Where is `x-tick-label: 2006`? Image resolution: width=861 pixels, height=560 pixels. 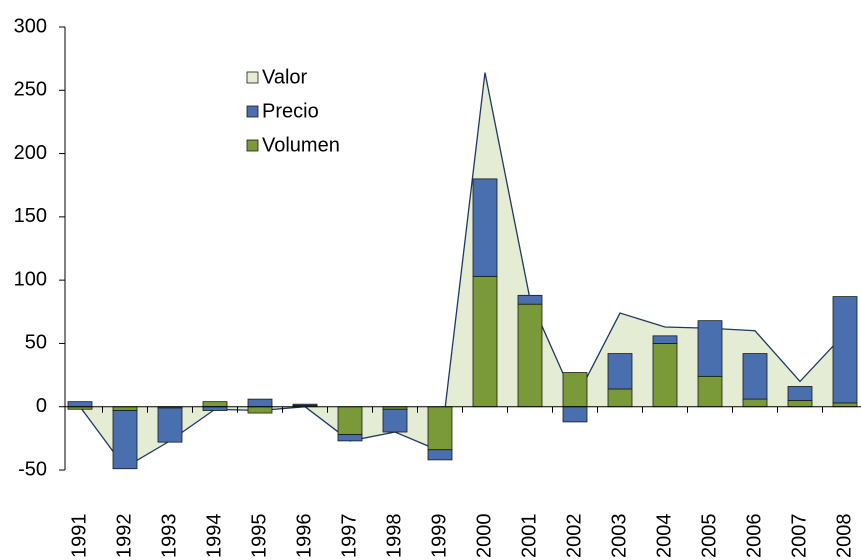
x-tick-label: 2006 is located at coordinates (754, 536).